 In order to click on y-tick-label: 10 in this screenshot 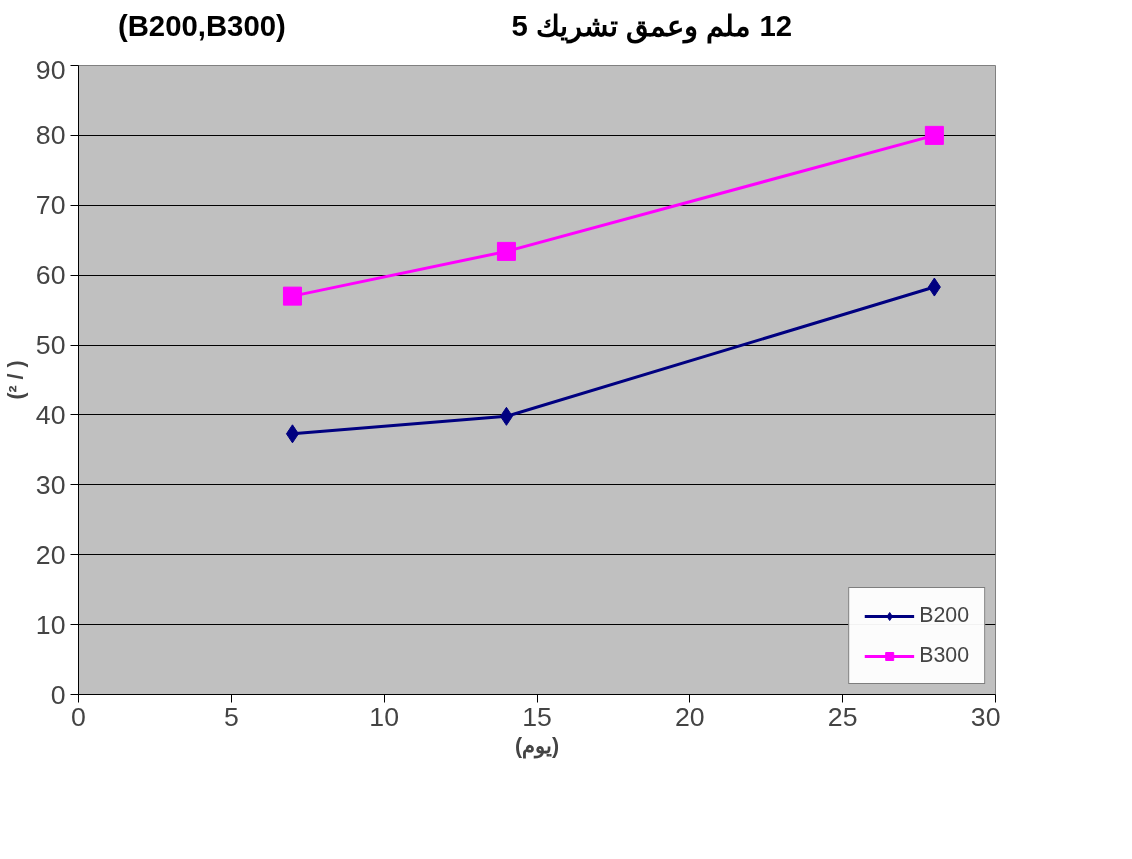, I will do `click(50, 624)`.